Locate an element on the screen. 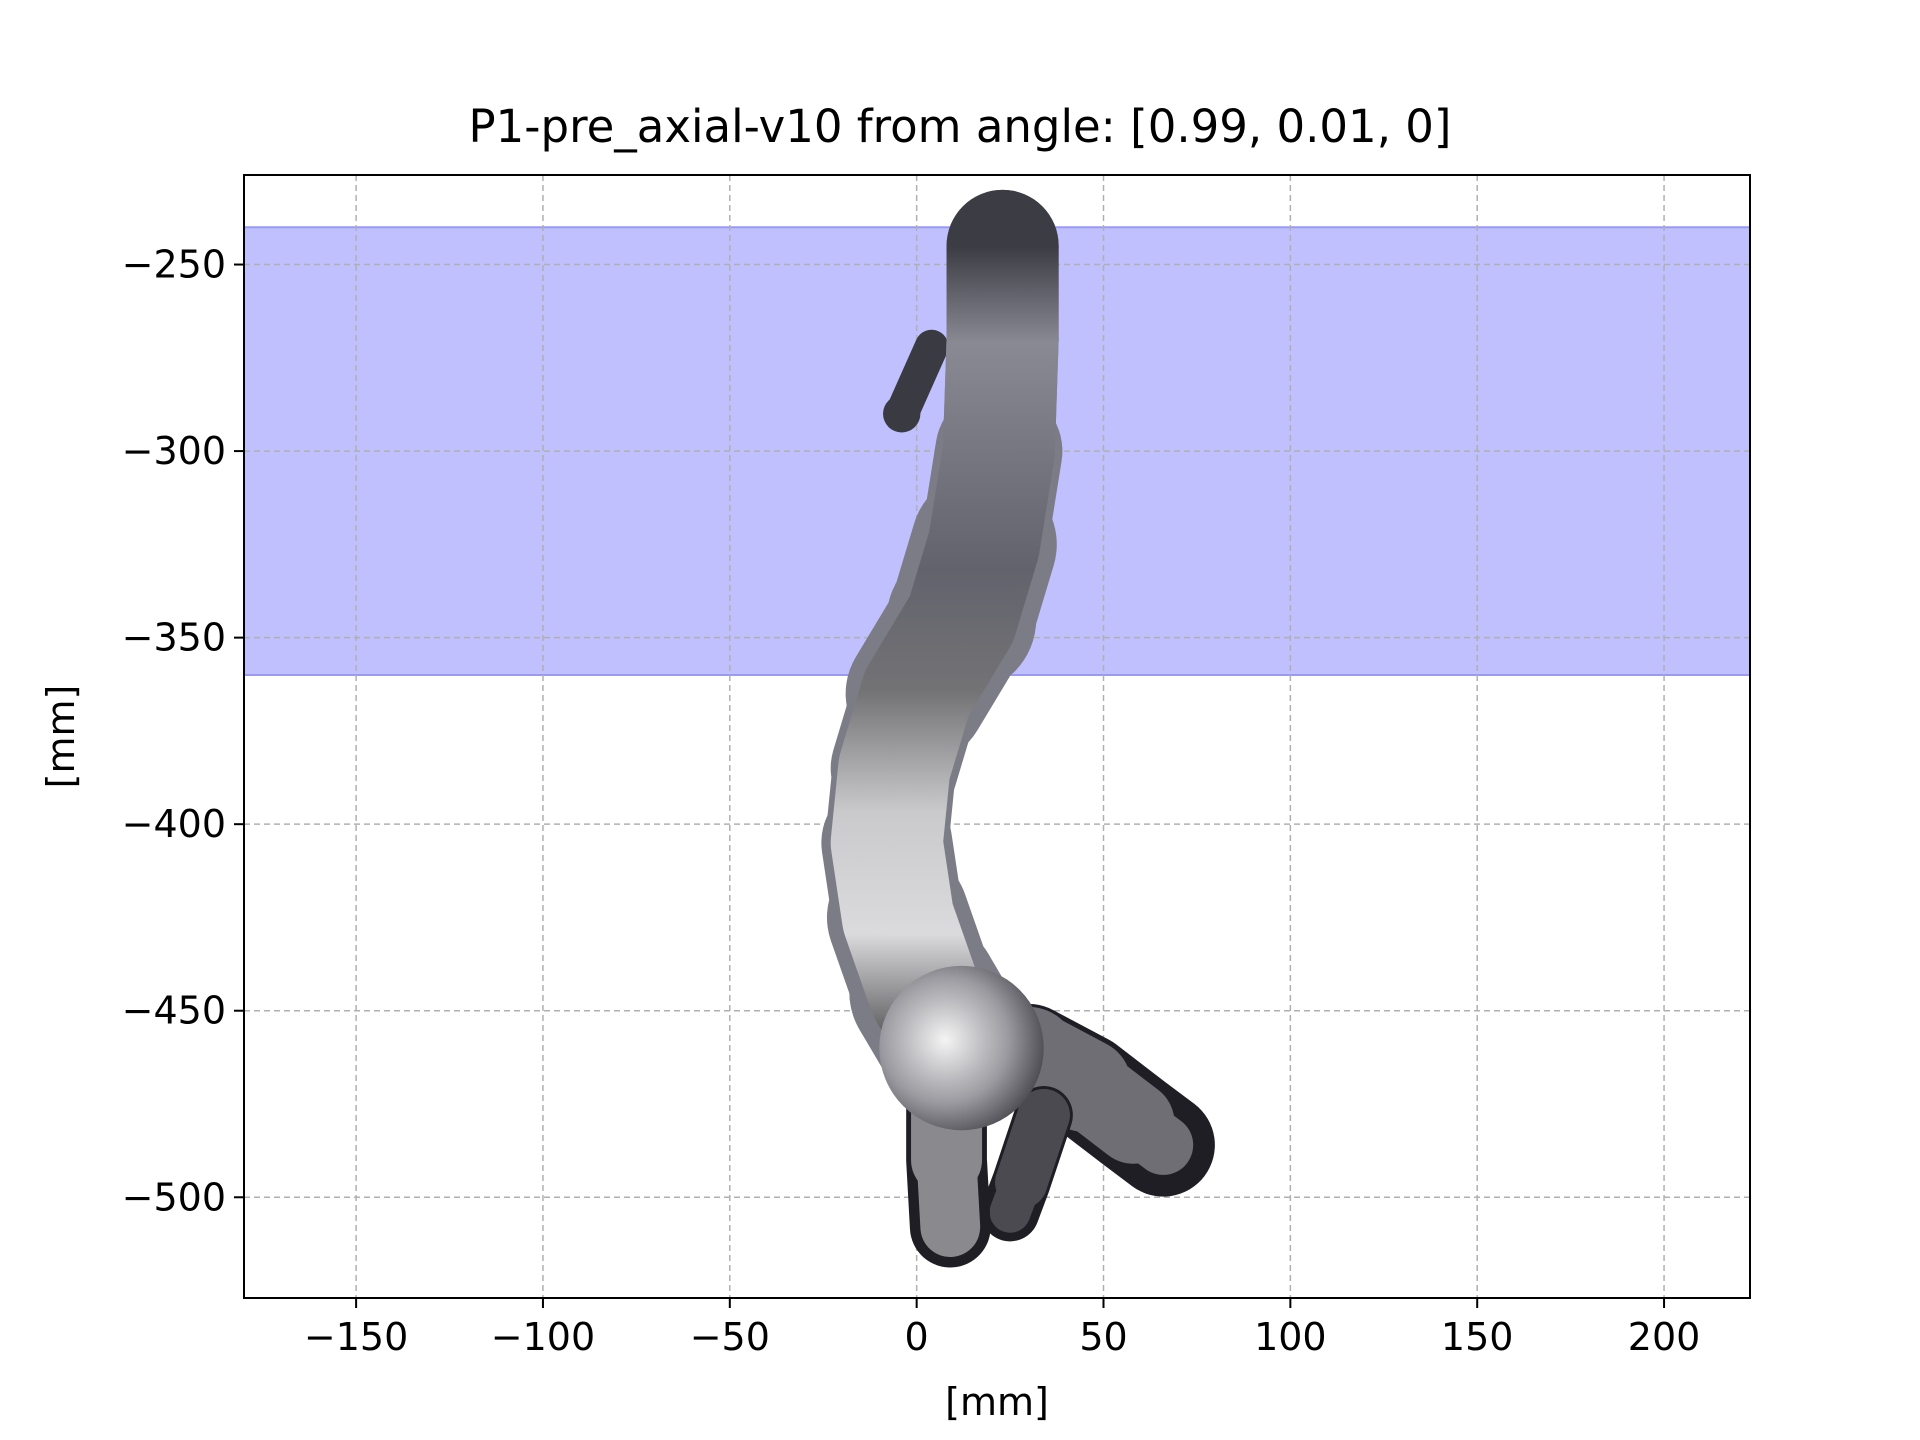  main-trunk-shading is located at coordinates (944, 650).